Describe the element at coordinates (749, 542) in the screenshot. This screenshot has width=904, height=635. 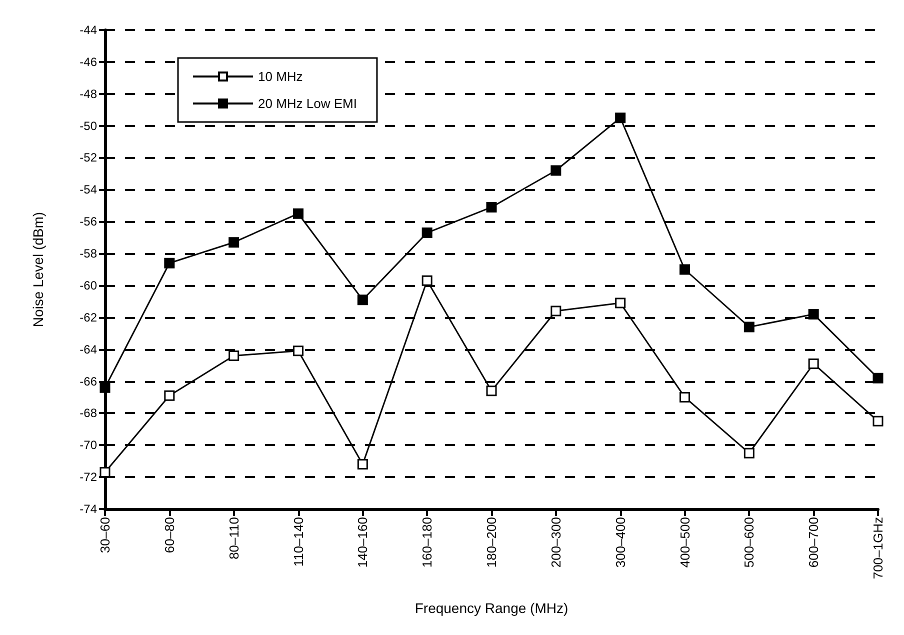
I see `x-tick-label: 500–600` at that location.